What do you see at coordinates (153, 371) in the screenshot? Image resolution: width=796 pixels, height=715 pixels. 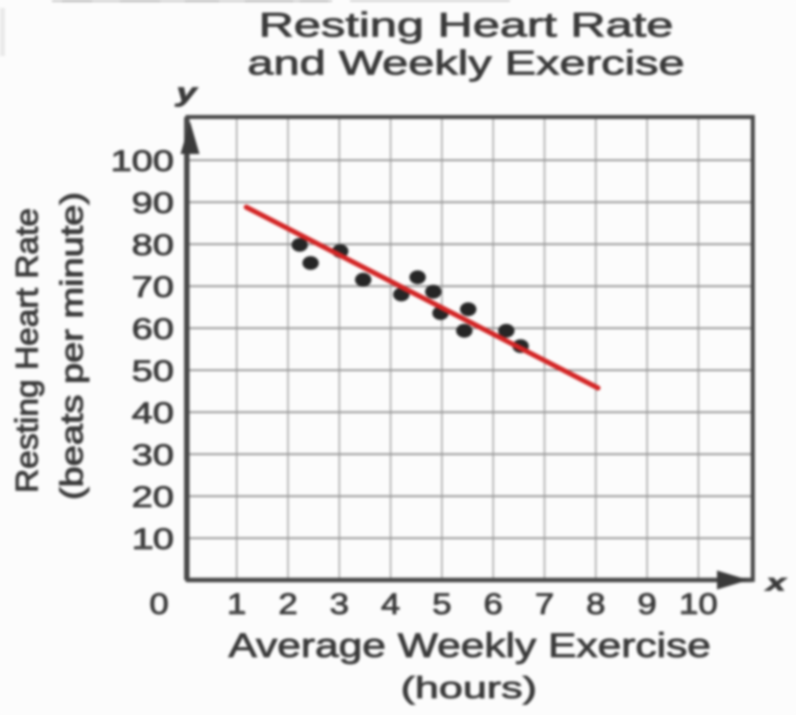 I see `svg-text: 50` at bounding box center [153, 371].